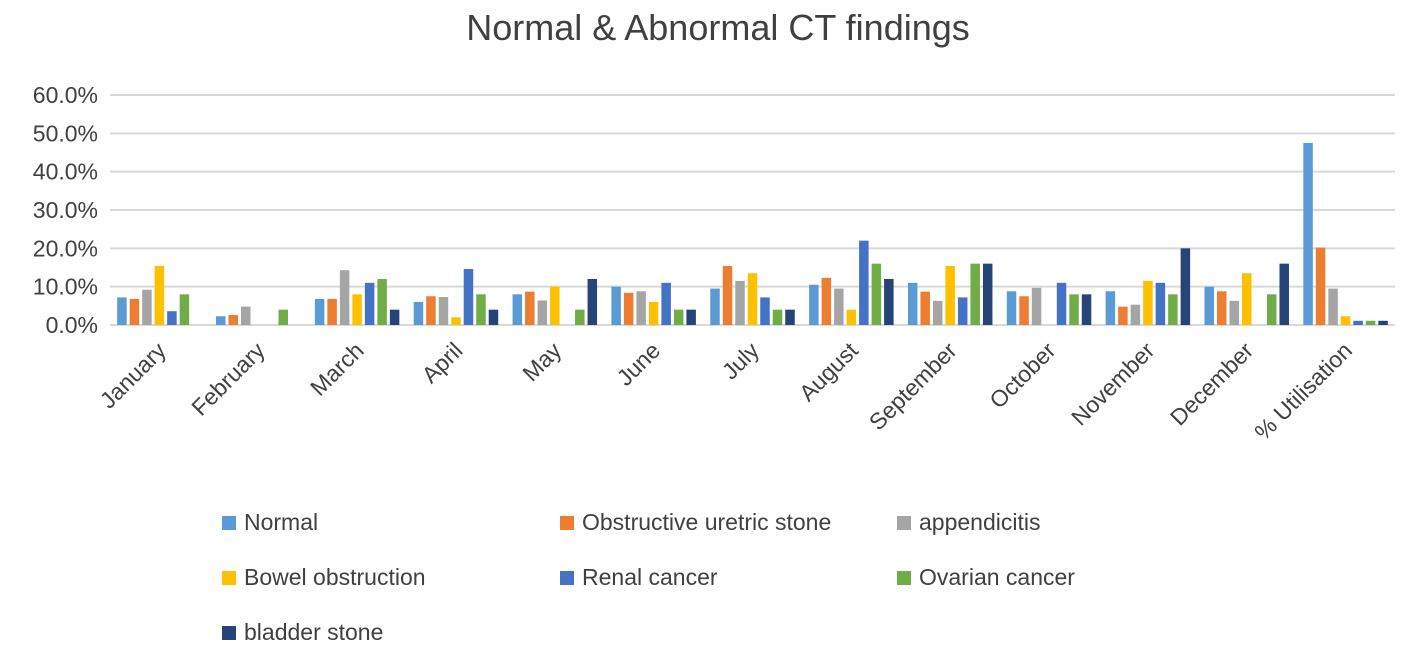  I want to click on y-tick-label: 0.0%, so click(72, 325).